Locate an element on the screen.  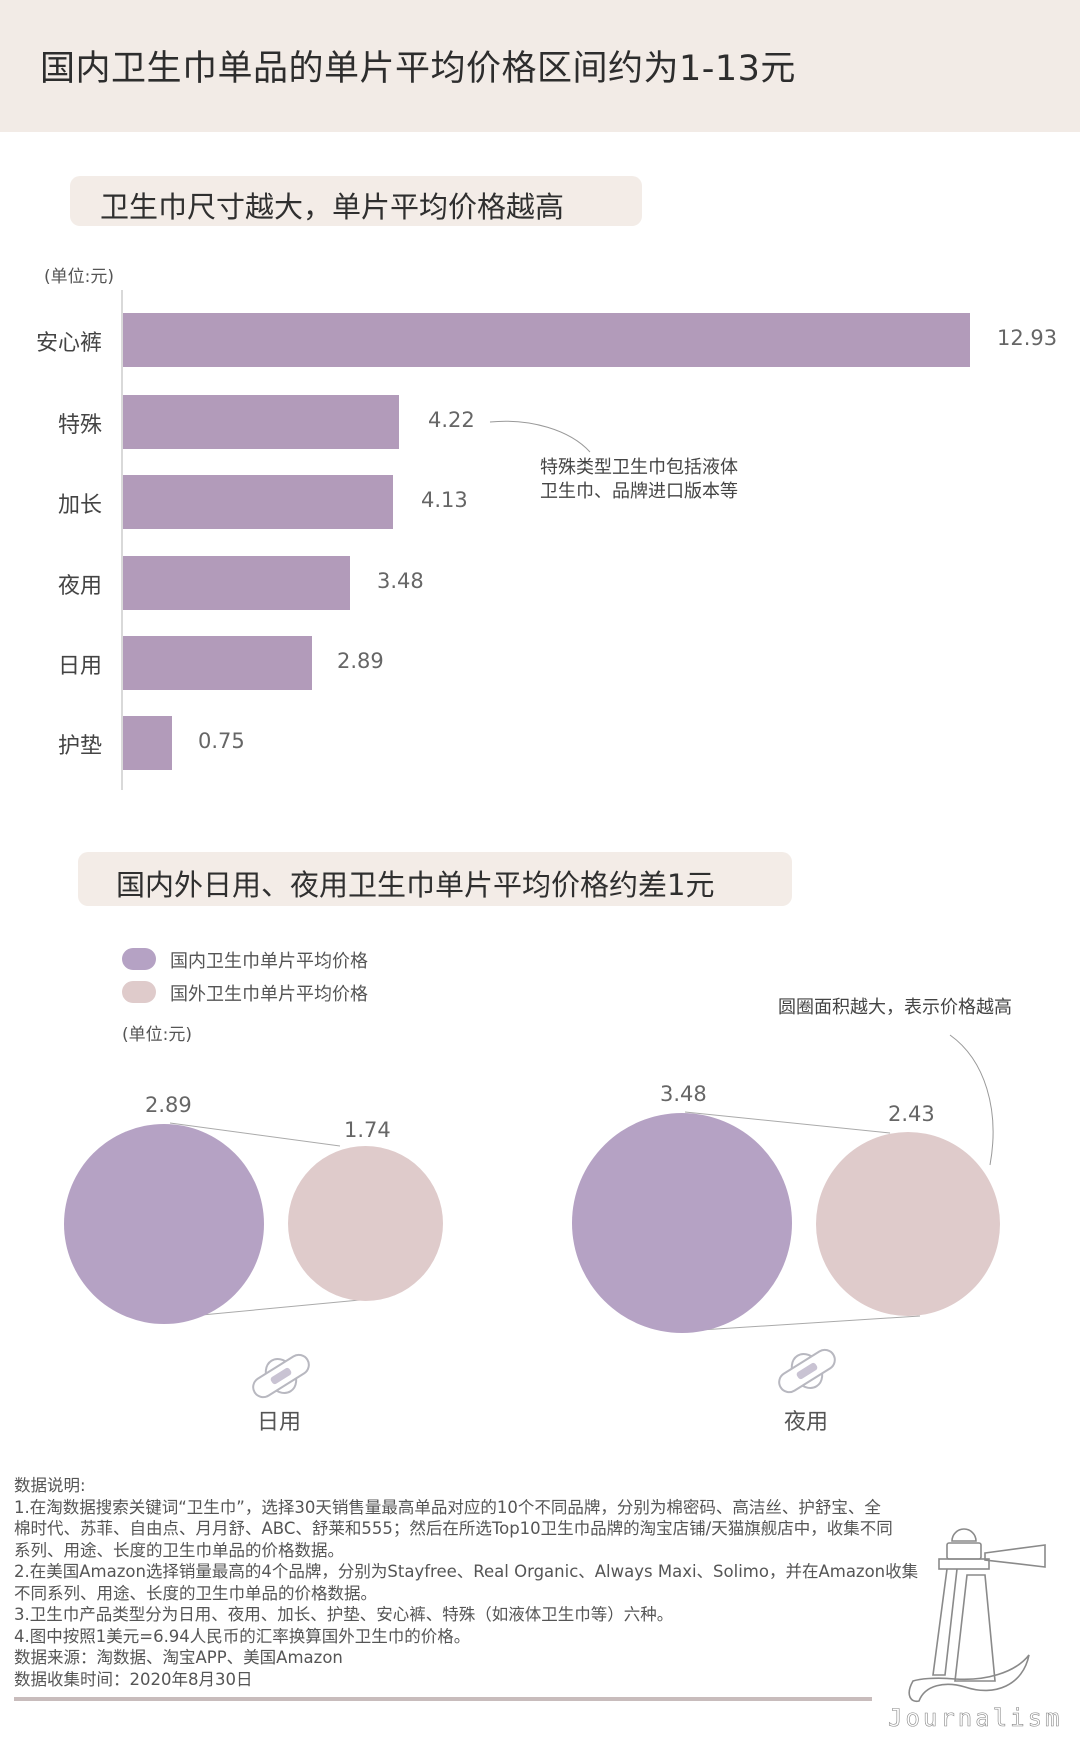
legend-label: 国内卫生巾单片平均价格 is located at coordinates (269, 961).